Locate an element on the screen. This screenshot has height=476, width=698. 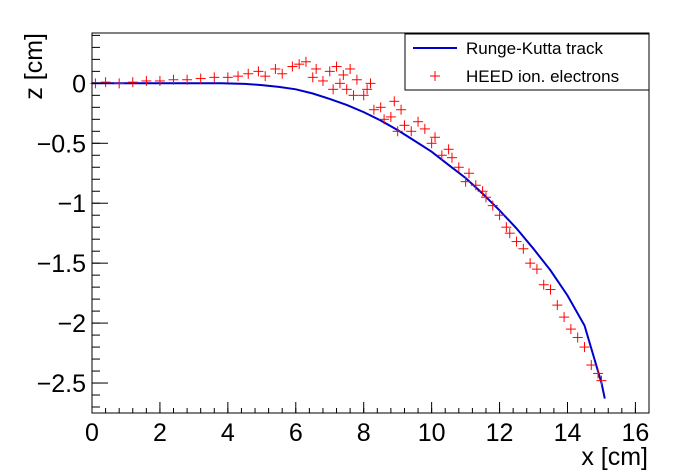
legend-label-electrons: HEED ion. electrons is located at coordinates (542, 76).